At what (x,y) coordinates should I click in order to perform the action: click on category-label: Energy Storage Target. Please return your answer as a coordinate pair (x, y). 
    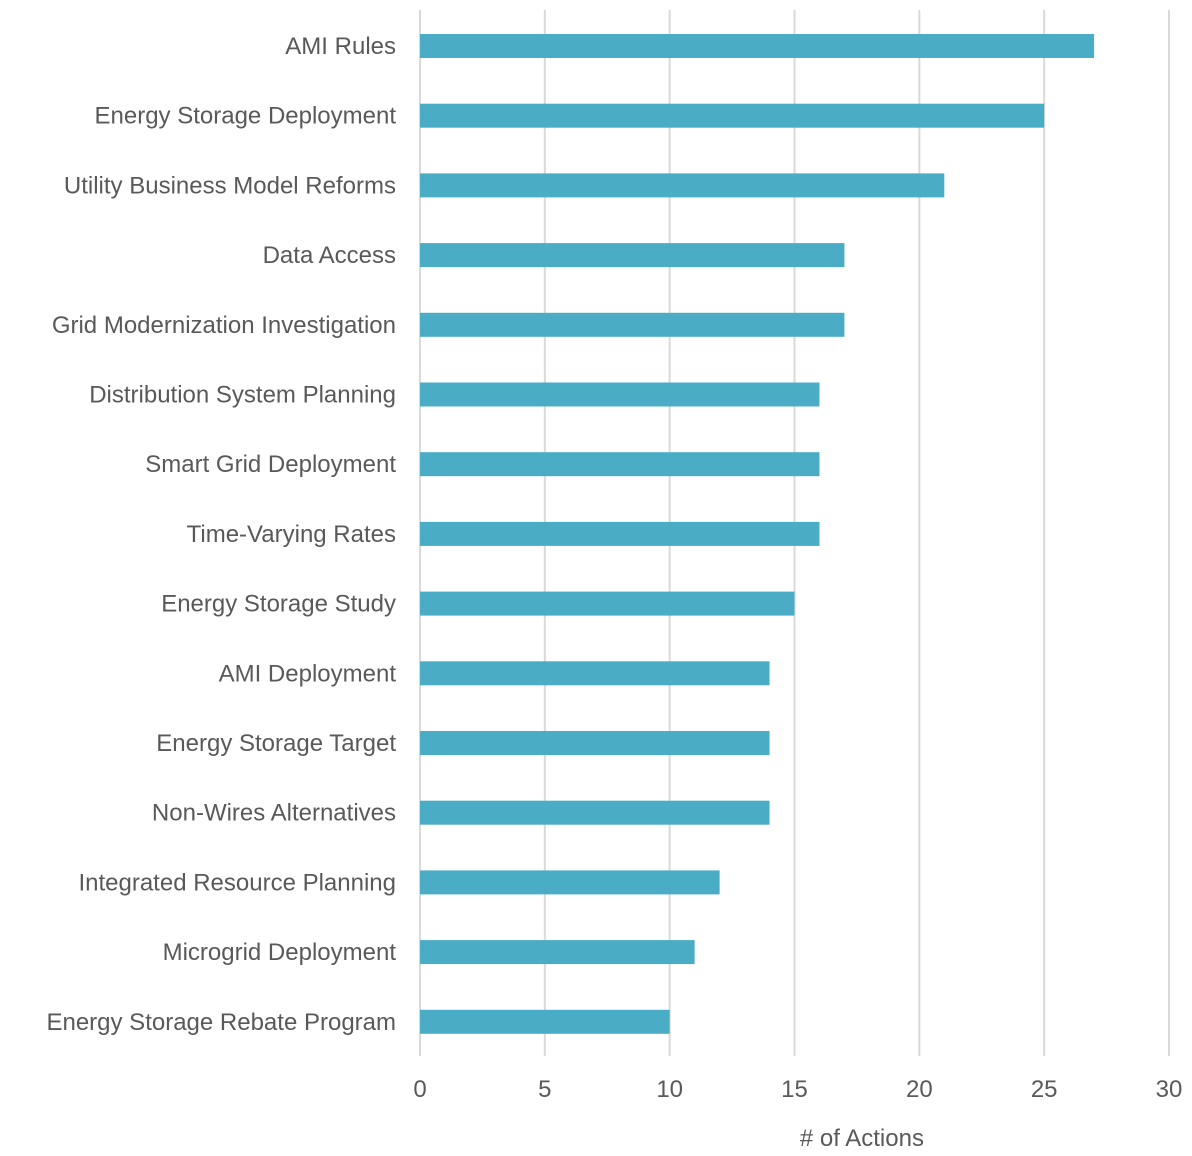
    Looking at the image, I should click on (276, 743).